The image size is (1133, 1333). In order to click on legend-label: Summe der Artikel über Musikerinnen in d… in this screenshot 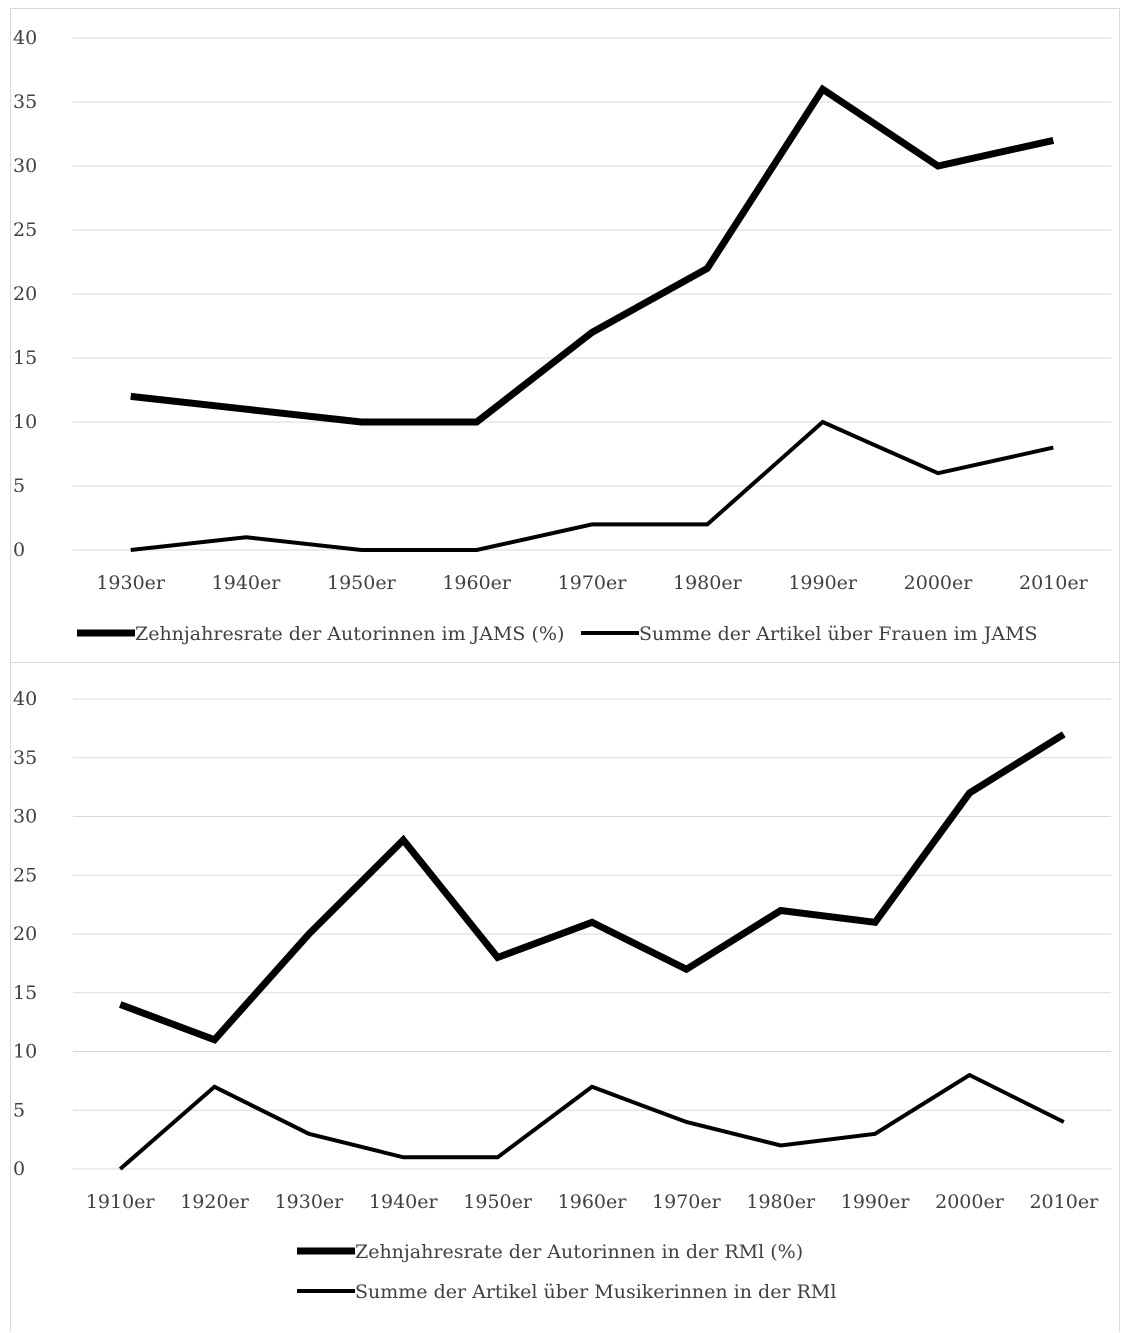, I will do `click(595, 1292)`.